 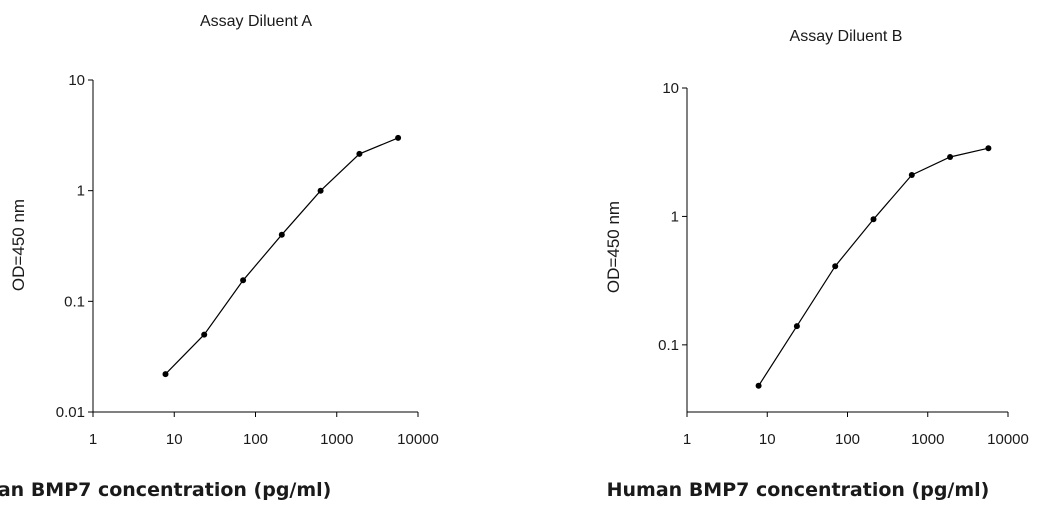 What do you see at coordinates (256, 21) in the screenshot?
I see `chart-title: Assay Diluent A` at bounding box center [256, 21].